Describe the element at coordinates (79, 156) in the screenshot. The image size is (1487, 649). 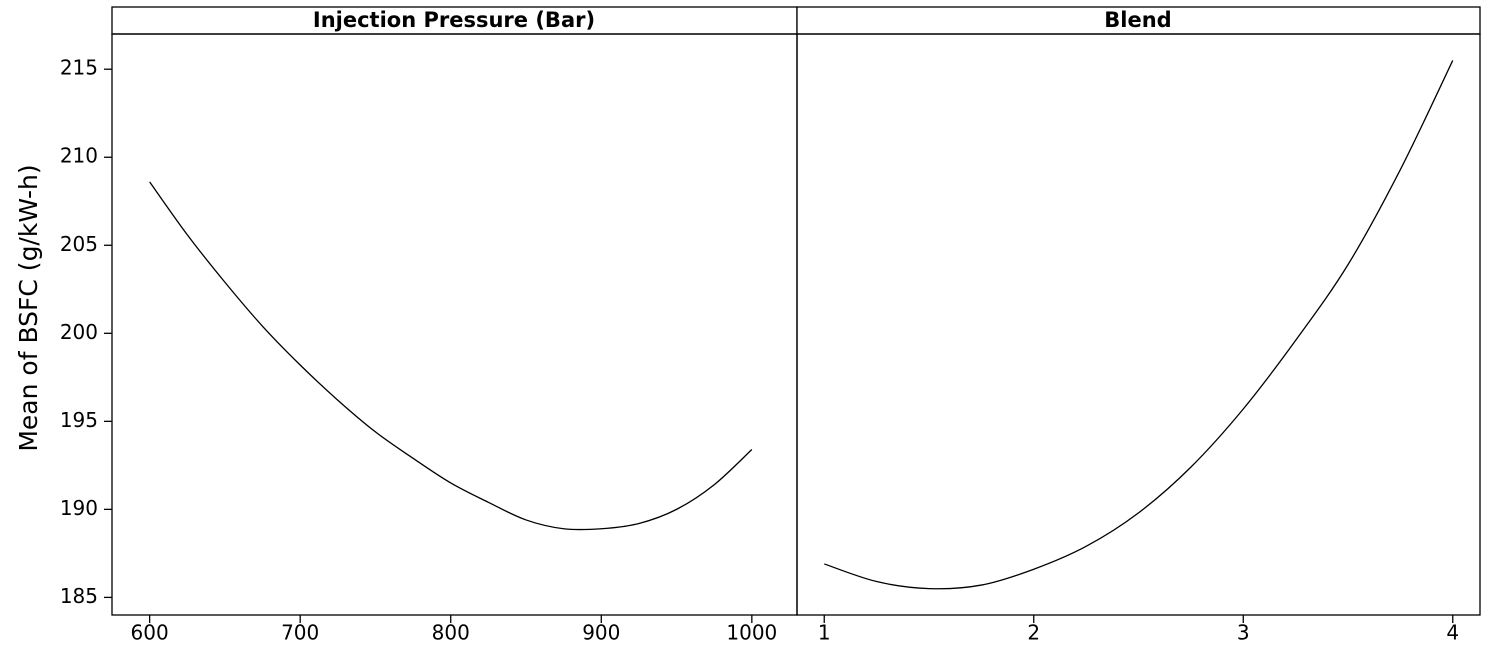
I see `y-tick-label: 210` at that location.